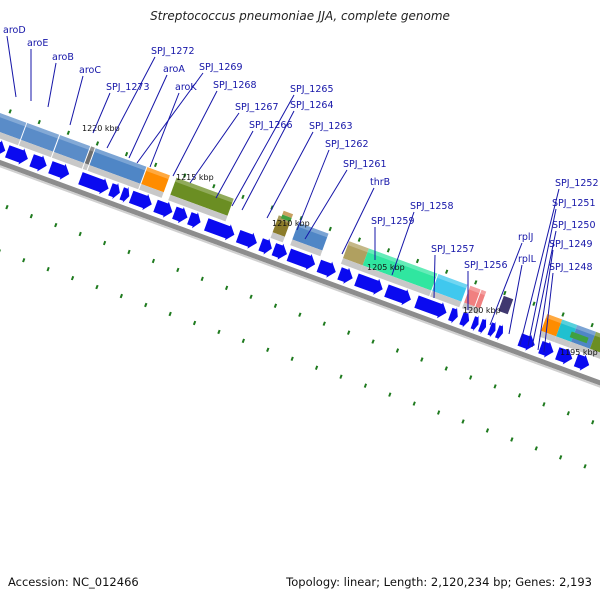 The height and width of the screenshot is (600, 600). Describe the element at coordinates (291, 223) in the screenshot. I see `tick-label: 1210 kbp` at that location.